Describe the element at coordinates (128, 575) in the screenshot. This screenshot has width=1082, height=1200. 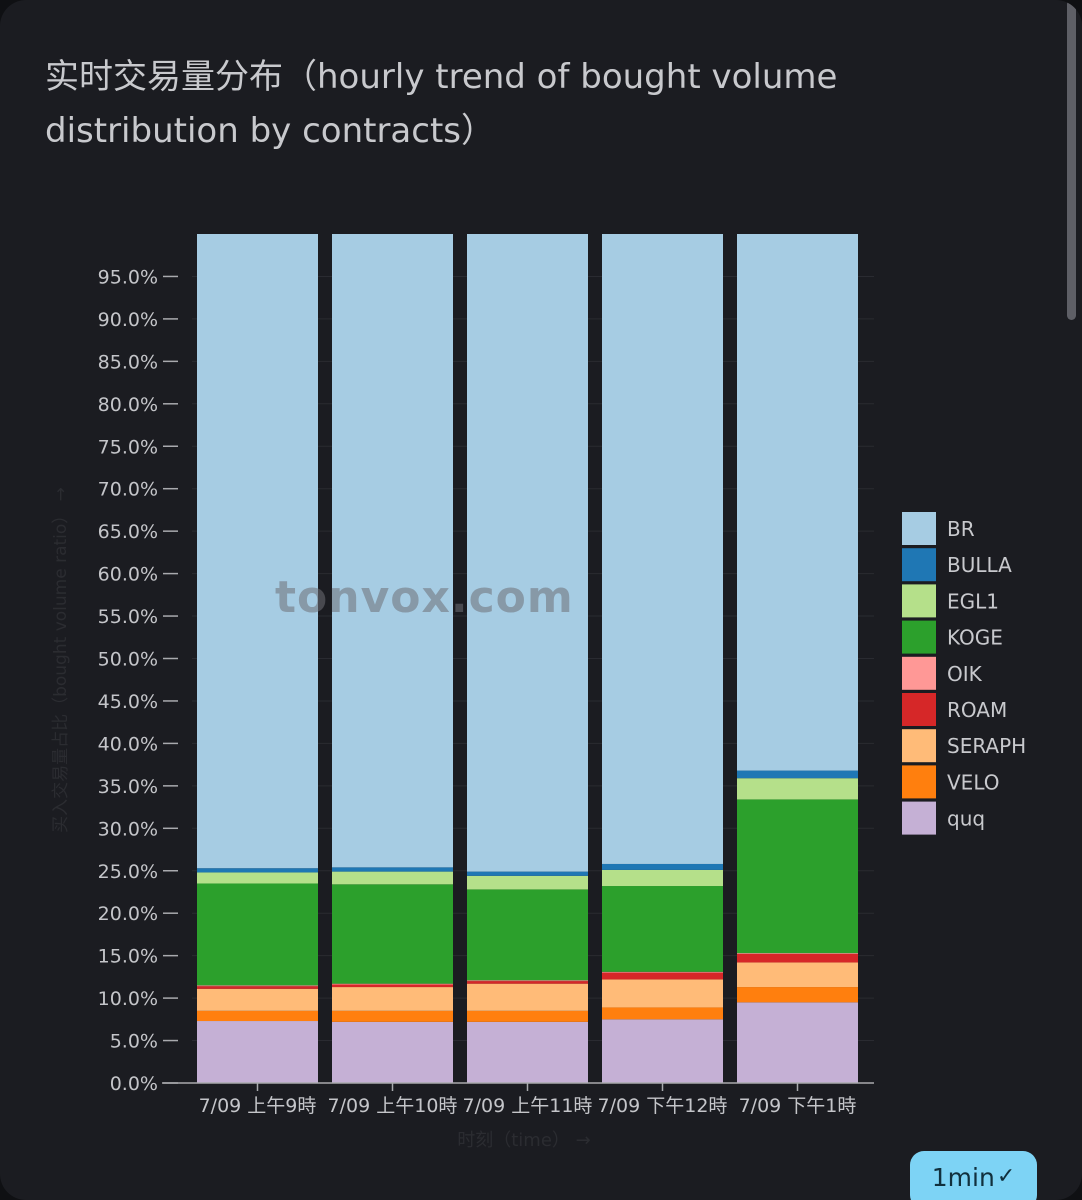
I see `y-tick-label: 60.0%` at that location.